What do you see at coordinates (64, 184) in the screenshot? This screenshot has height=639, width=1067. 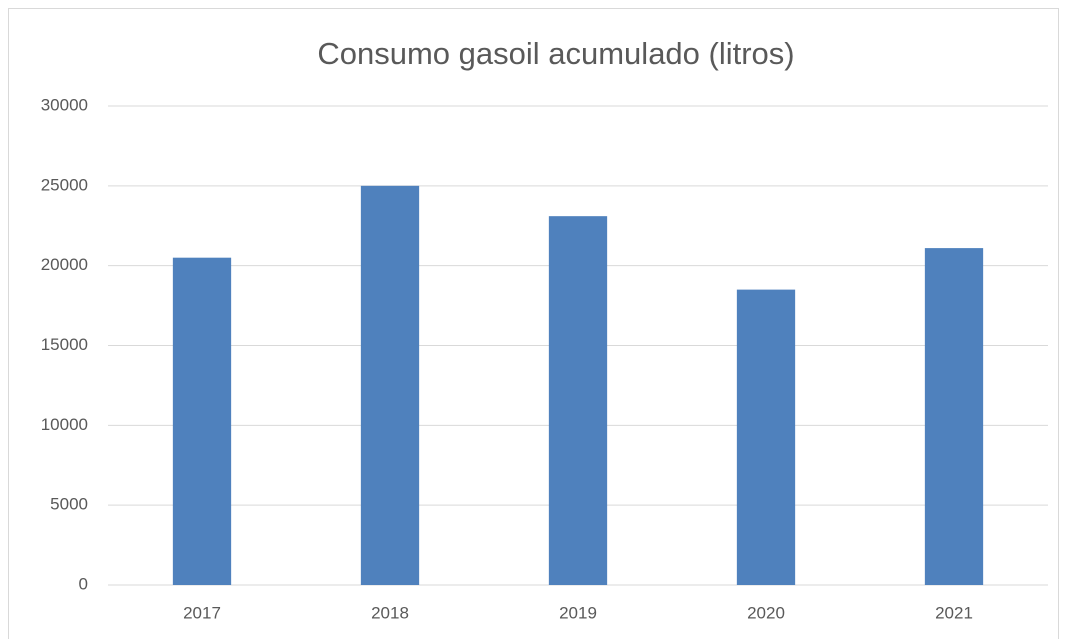 I see `y-tick-label: 25000` at bounding box center [64, 184].